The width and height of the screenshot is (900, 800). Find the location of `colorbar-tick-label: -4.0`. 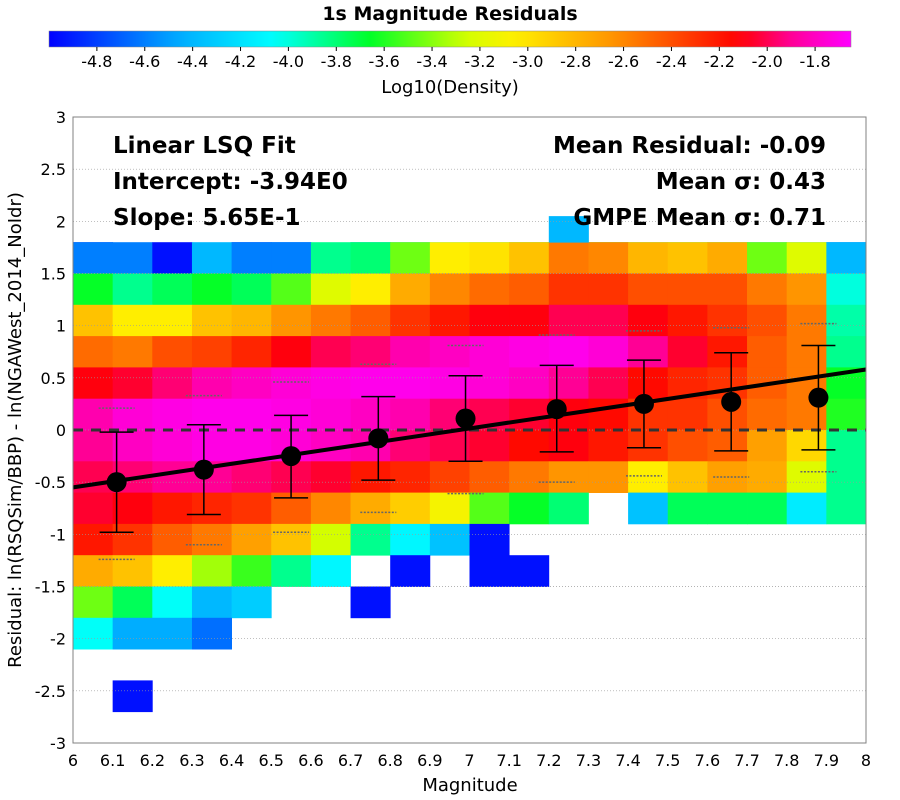

colorbar-tick-label: -4.0 is located at coordinates (288, 61).